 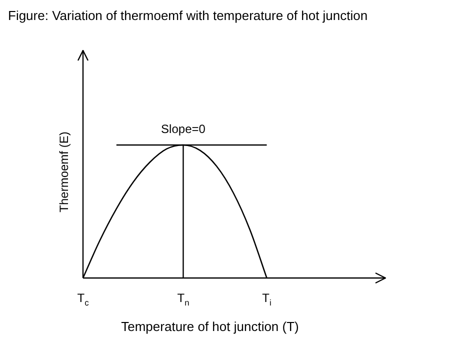 I want to click on chart-title: Figure: Variation of thermoemf with temperature of hot junction, so click(x=188, y=15).